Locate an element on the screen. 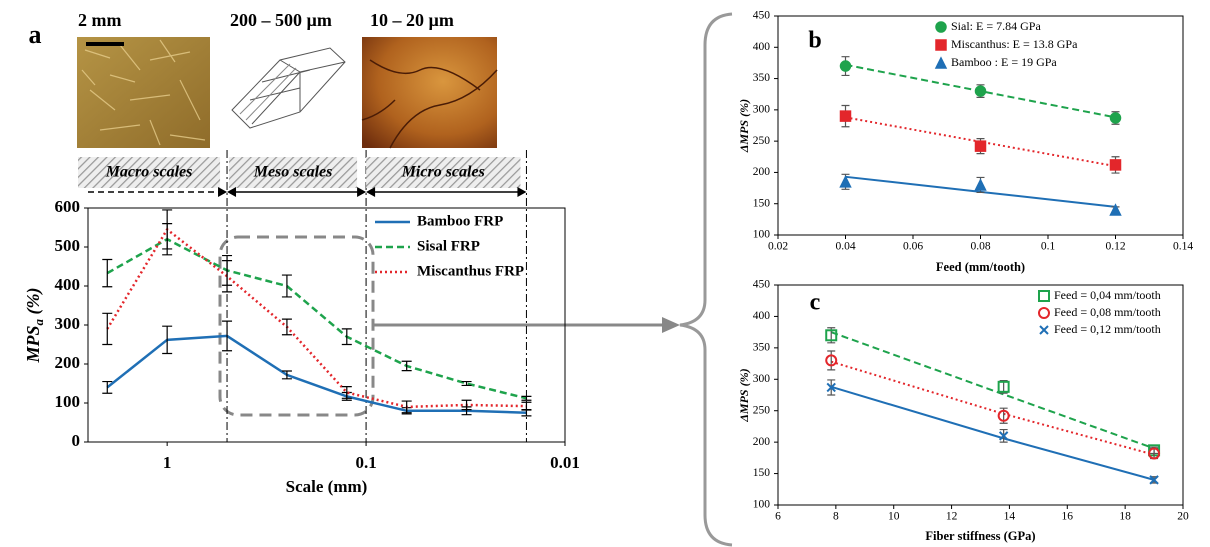  y-tick-label: 300 is located at coordinates (762, 109).